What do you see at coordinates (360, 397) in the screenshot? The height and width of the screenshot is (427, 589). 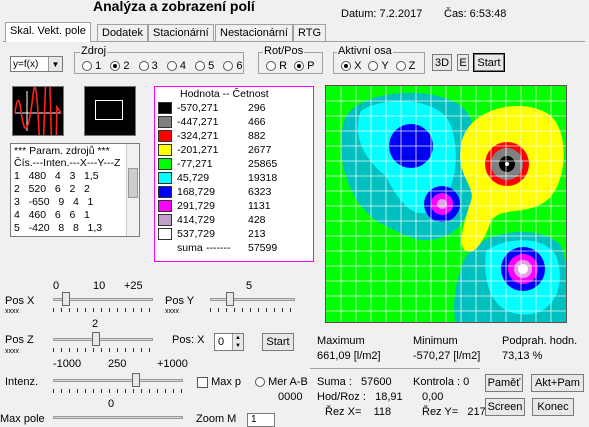 I see `hodroz-text: Hod/Roz : 18,91` at bounding box center [360, 397].